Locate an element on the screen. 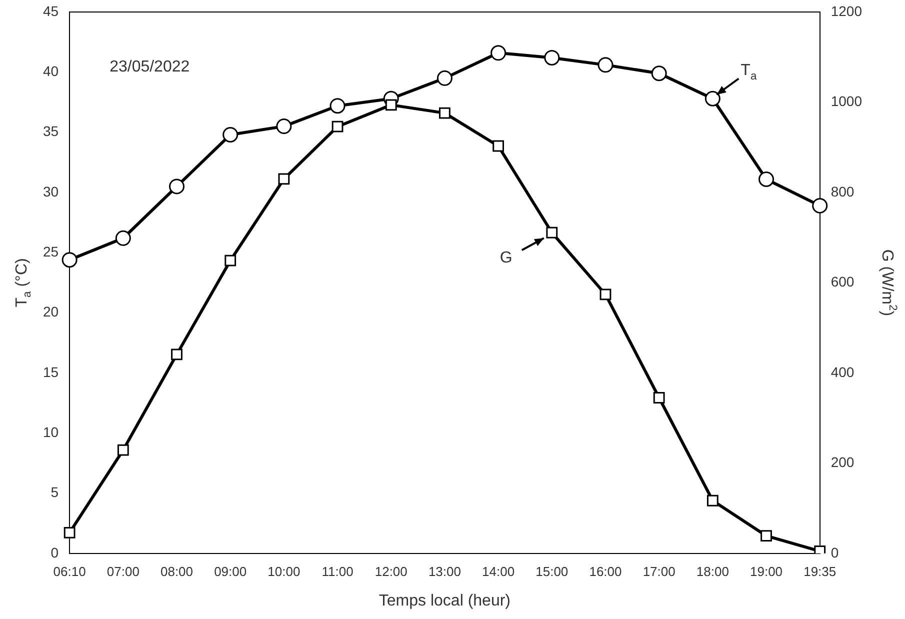  y-axis-title: Ta (°C) is located at coordinates (23, 283).